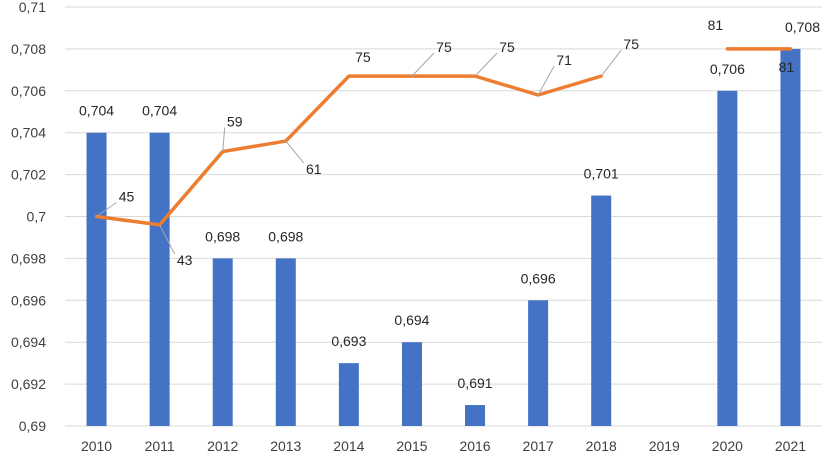  I want to click on x-tick-label: 2021, so click(790, 446).